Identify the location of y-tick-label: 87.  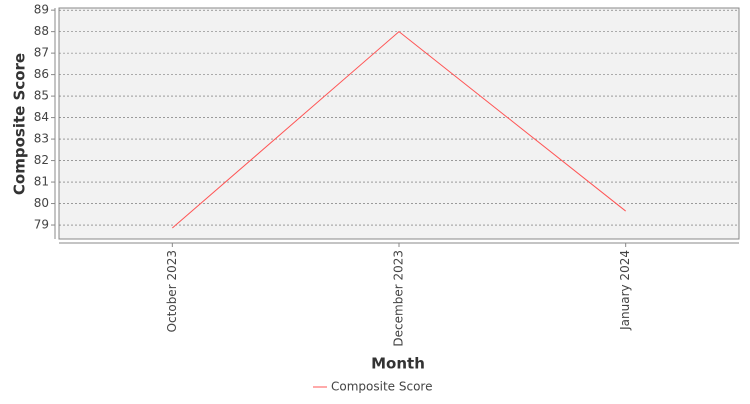
(41, 53).